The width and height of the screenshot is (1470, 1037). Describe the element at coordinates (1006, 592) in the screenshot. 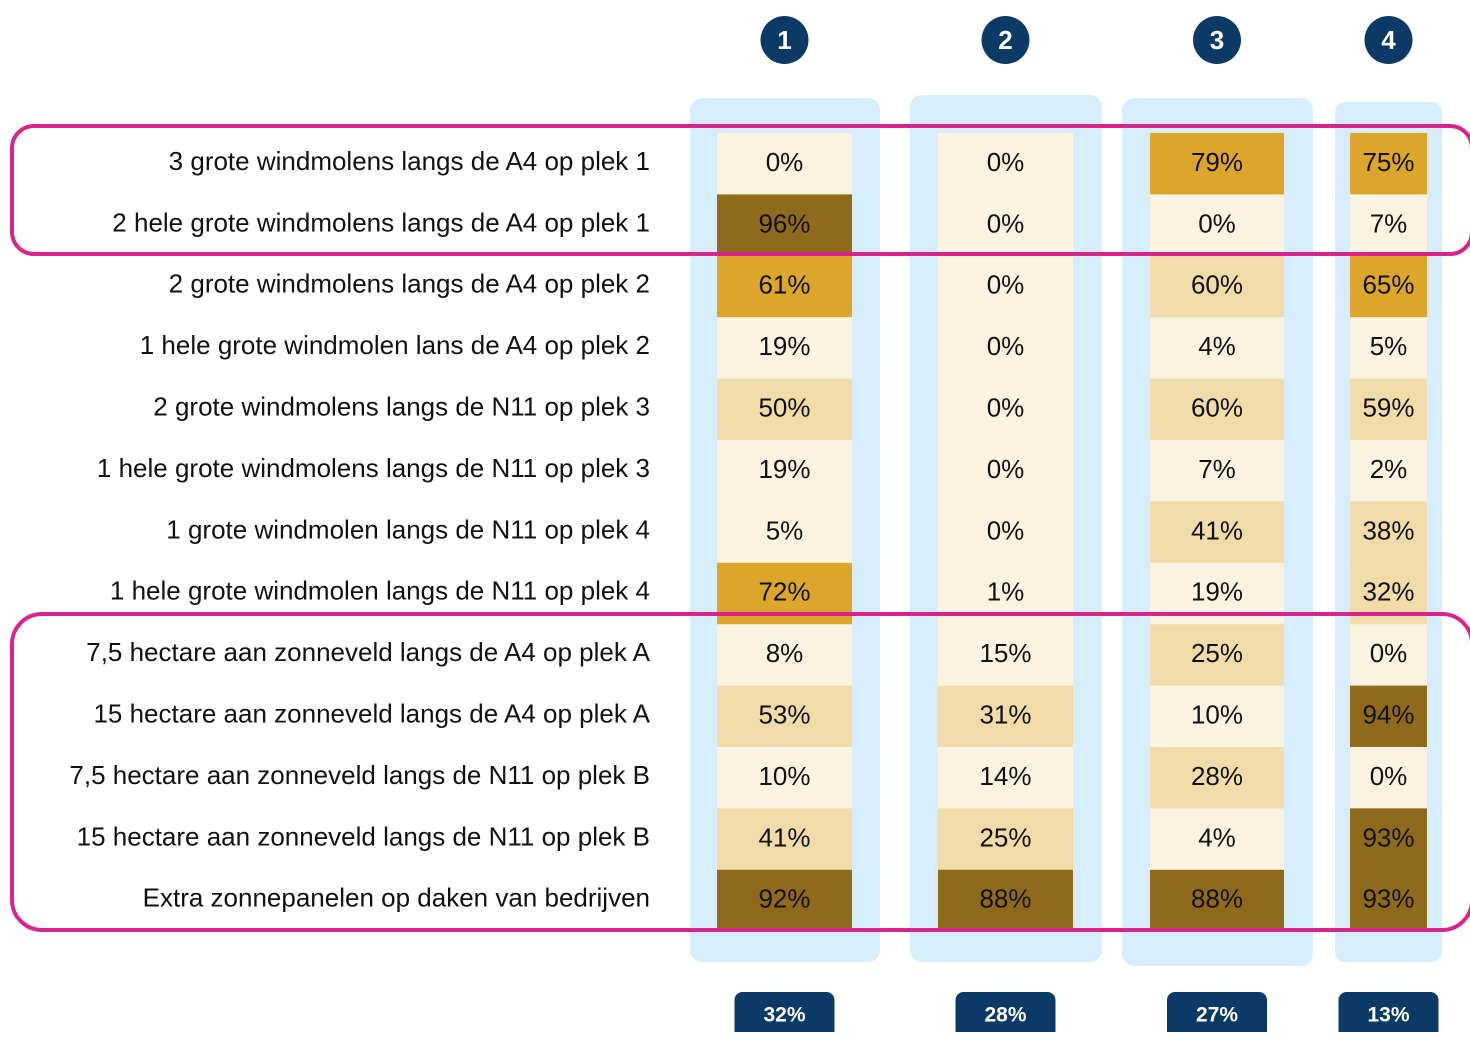

I see `cell-value: 1%` at that location.